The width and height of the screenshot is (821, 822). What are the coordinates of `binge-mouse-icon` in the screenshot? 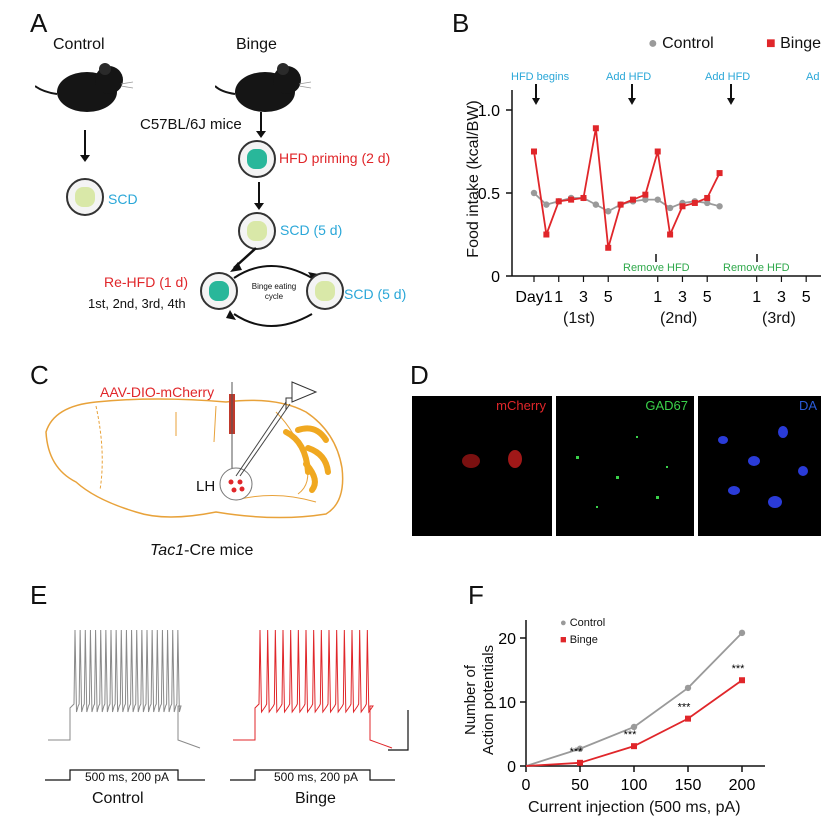 It's located at (263, 87).